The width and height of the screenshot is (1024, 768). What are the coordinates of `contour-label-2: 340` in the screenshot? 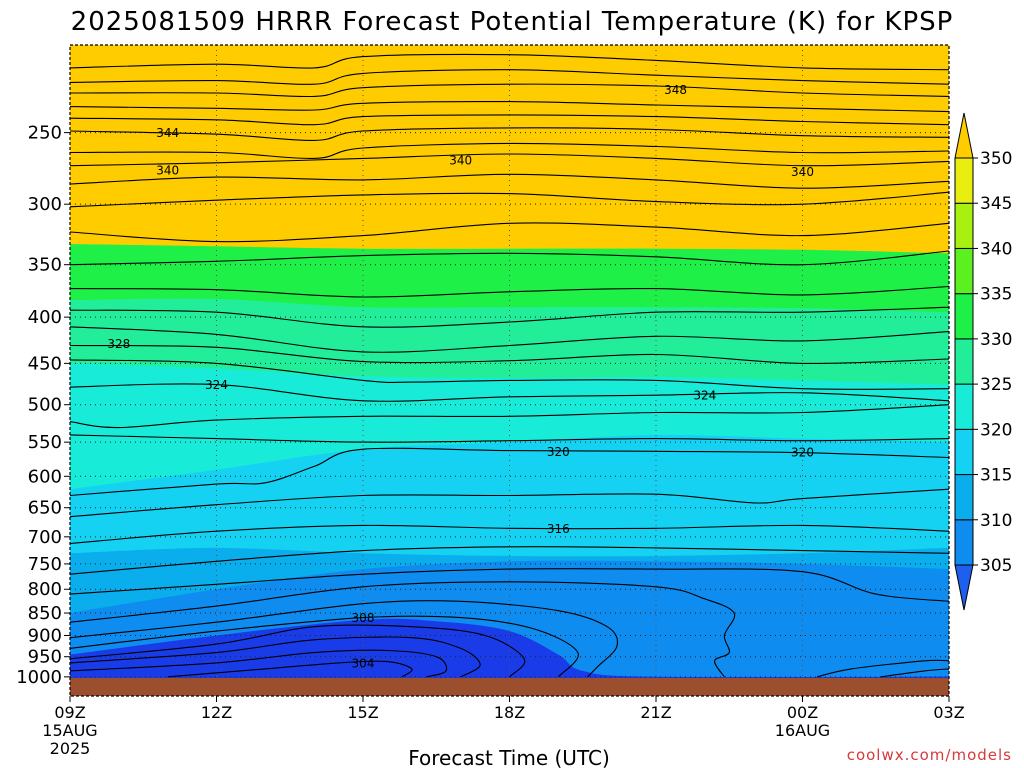 It's located at (167, 171).